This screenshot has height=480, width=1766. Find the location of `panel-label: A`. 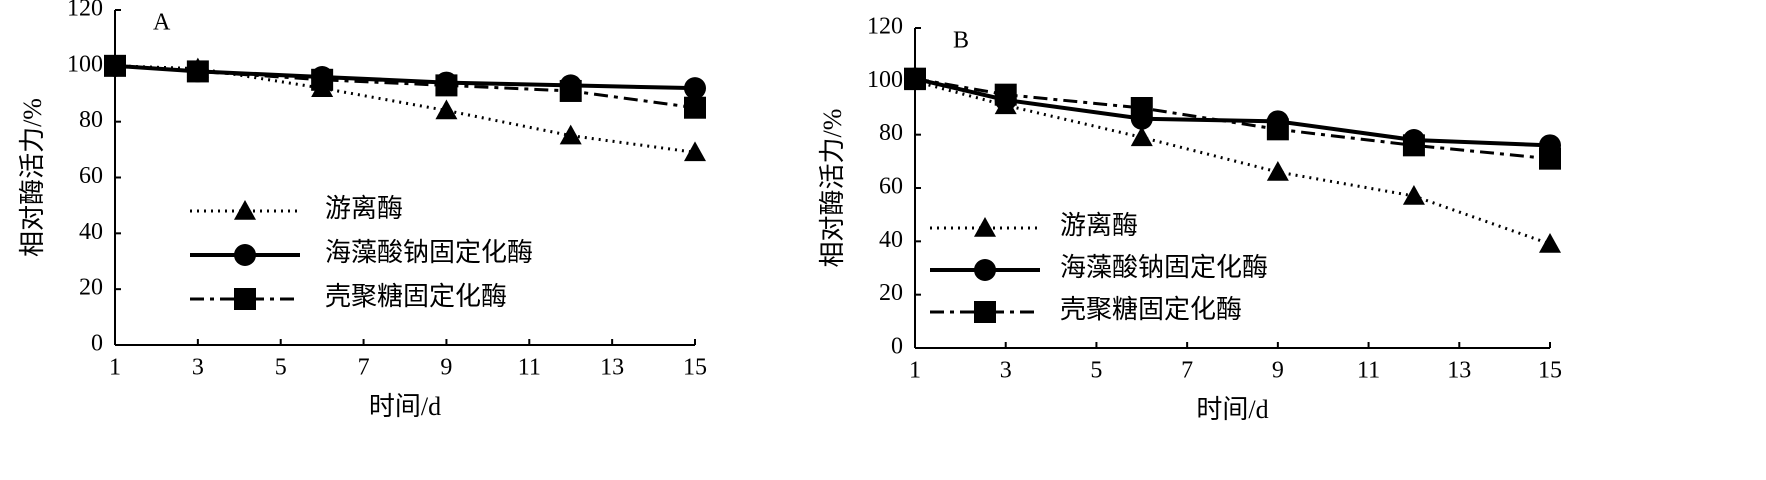

panel-label: A is located at coordinates (162, 23).